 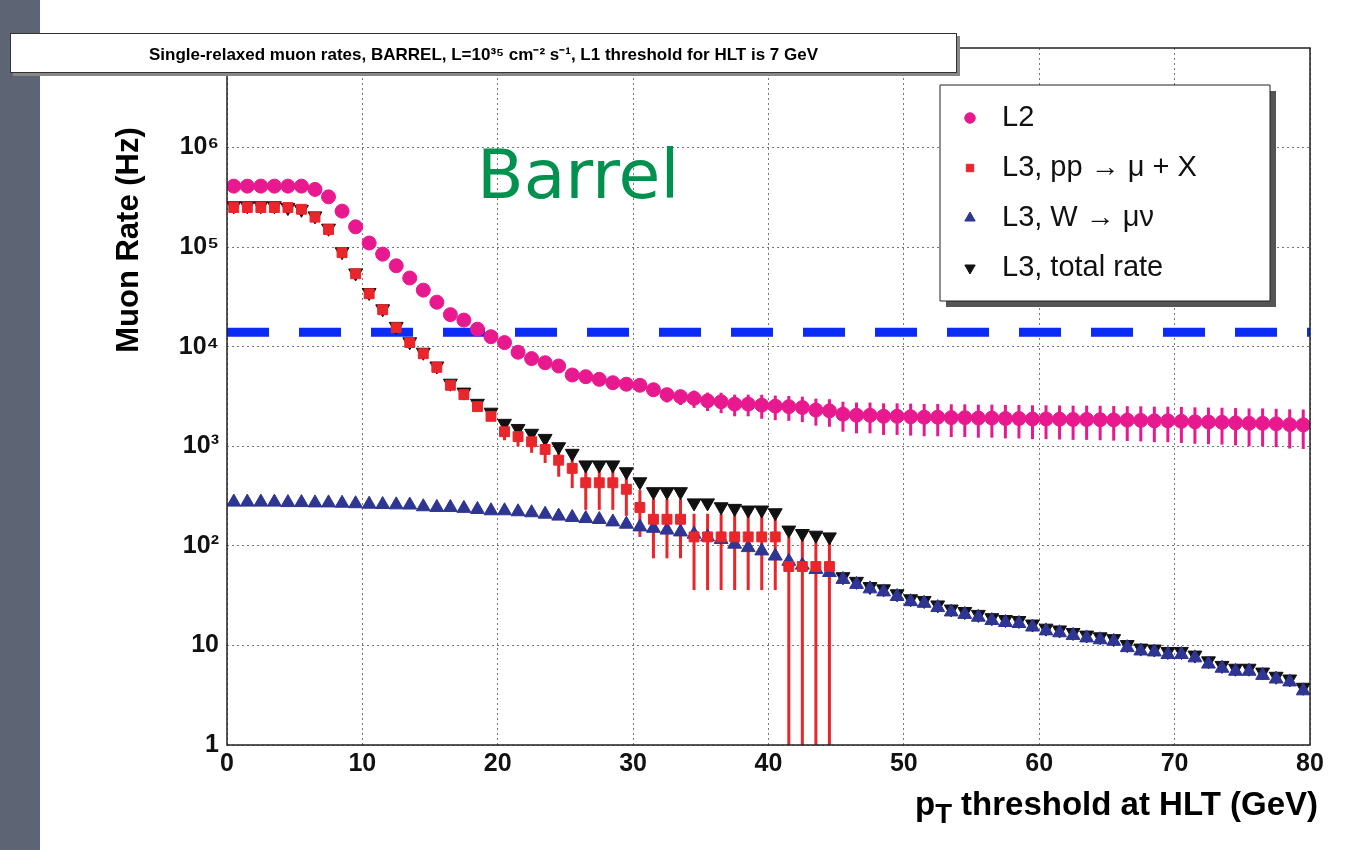 What do you see at coordinates (497, 761) in the screenshot?
I see `x-tick-label: 20` at bounding box center [497, 761].